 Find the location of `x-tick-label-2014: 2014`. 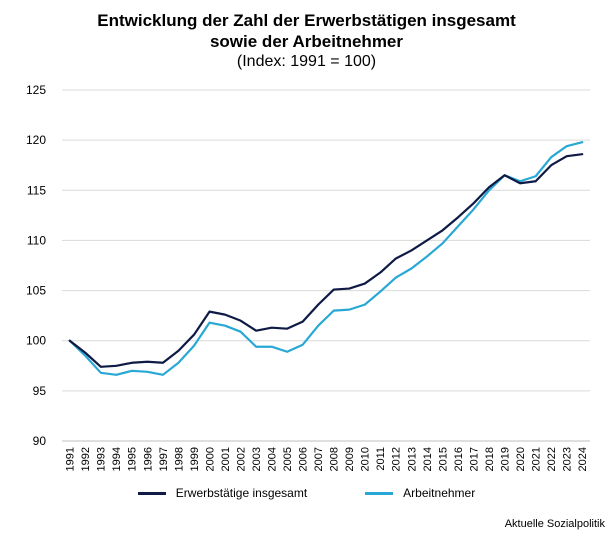

x-tick-label-2014: 2014 is located at coordinates (428, 459).